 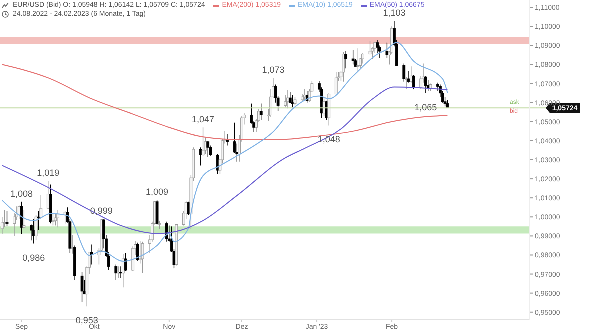 What do you see at coordinates (101, 211) in the screenshot?
I see `annotation: 0,999` at bounding box center [101, 211].